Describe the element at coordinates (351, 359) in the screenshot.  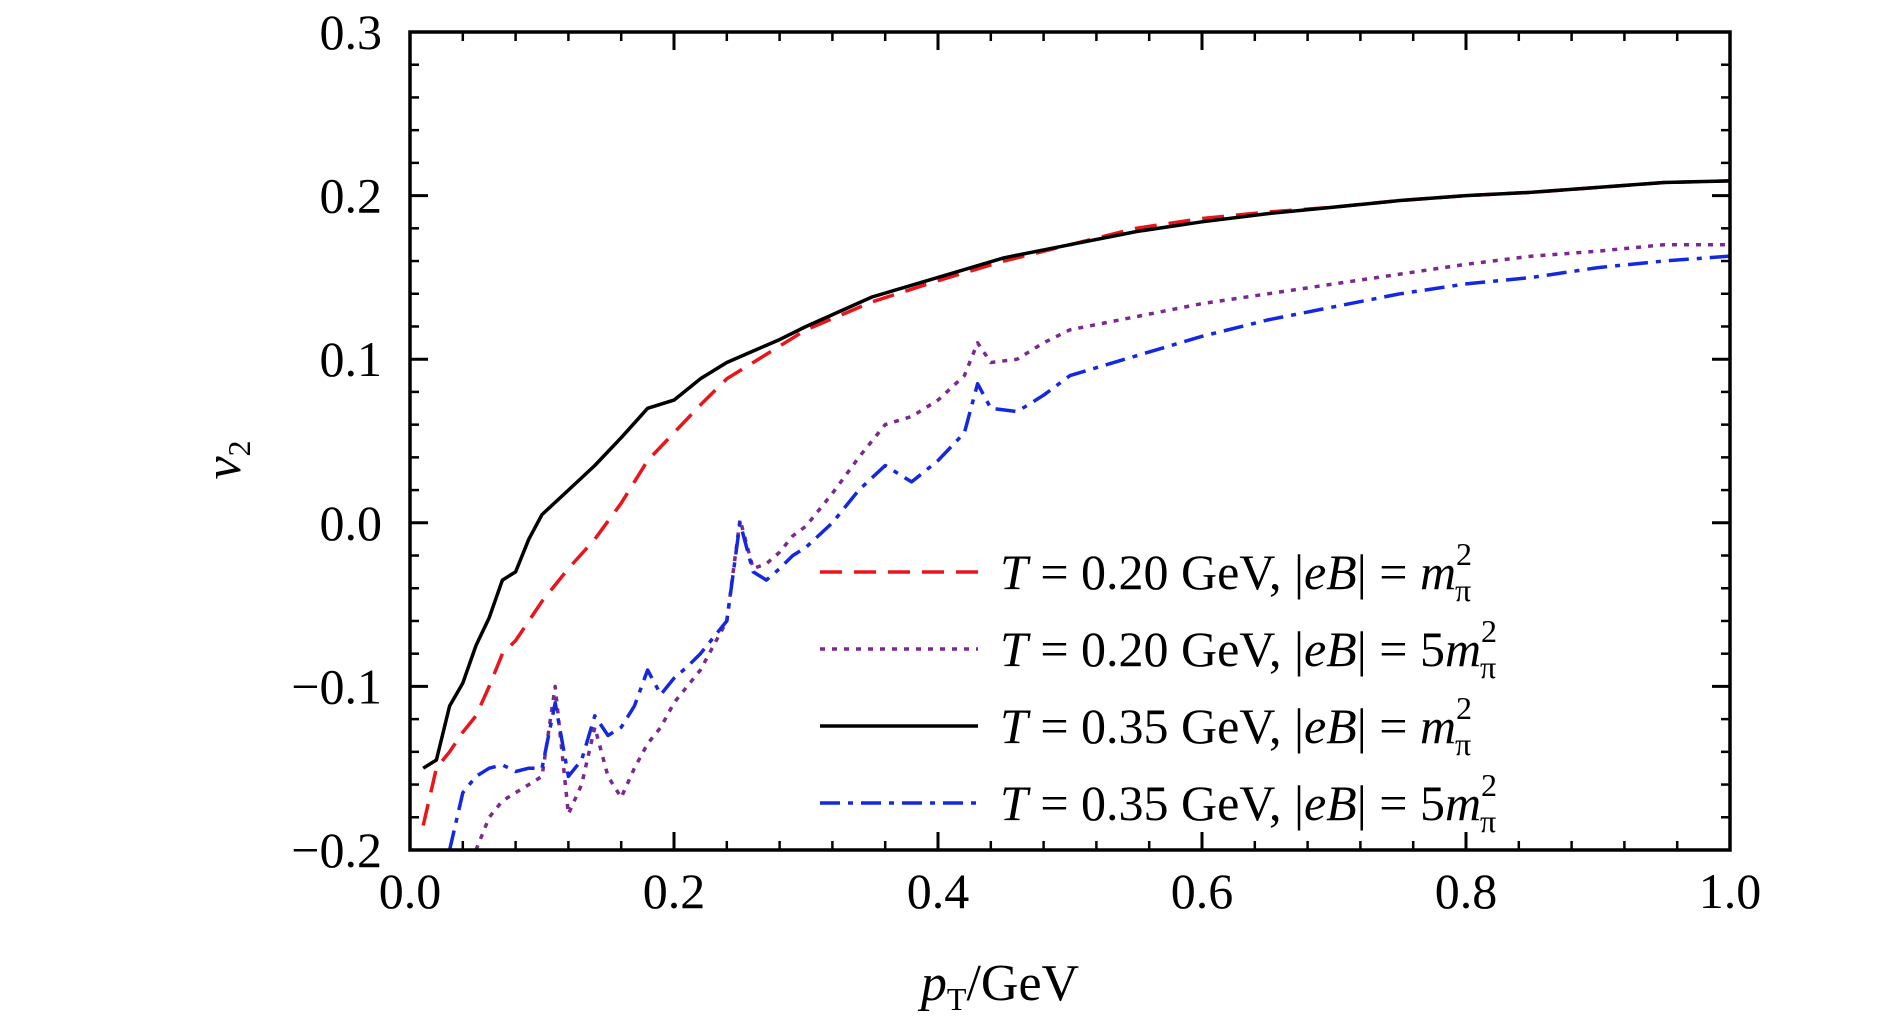
I see `y-tick-label-3: 0.1` at that location.